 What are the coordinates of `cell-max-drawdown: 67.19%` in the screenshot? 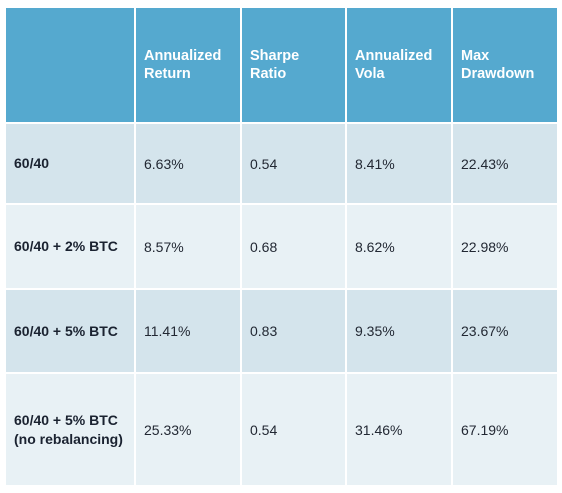 It's located at (505, 429).